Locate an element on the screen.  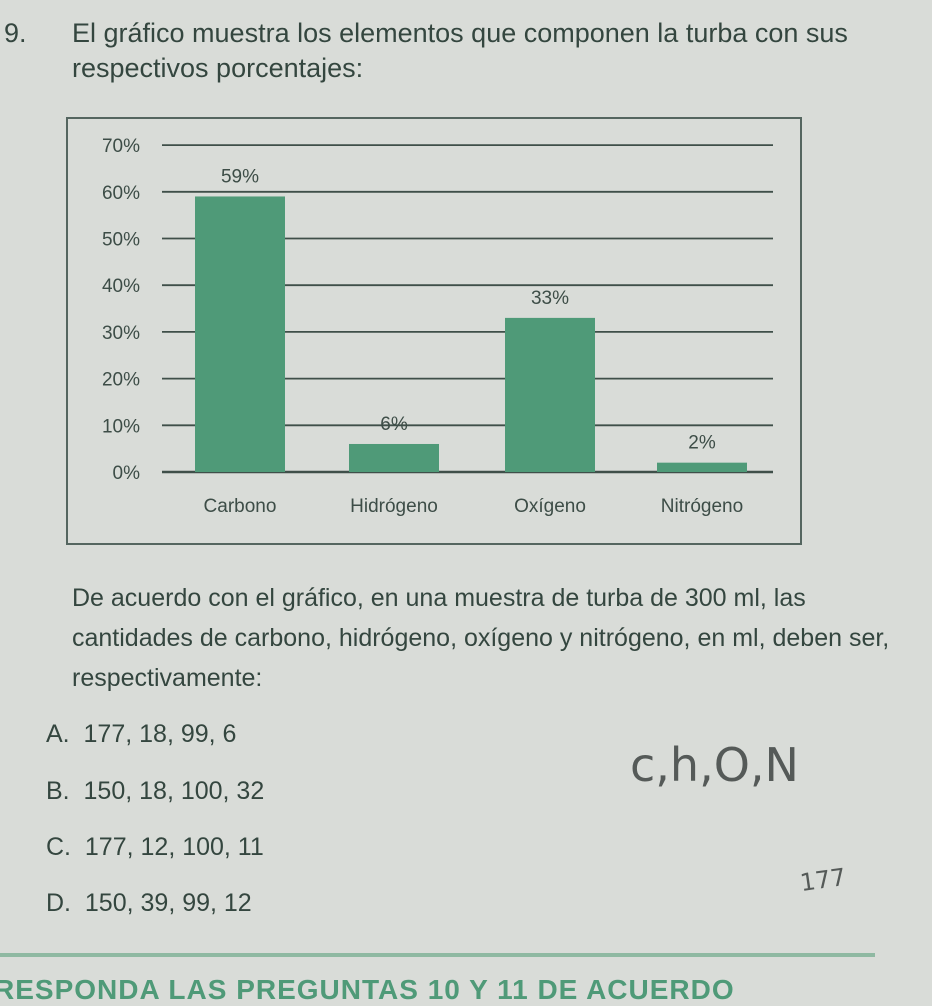
option-letter: D. is located at coordinates (58, 903).